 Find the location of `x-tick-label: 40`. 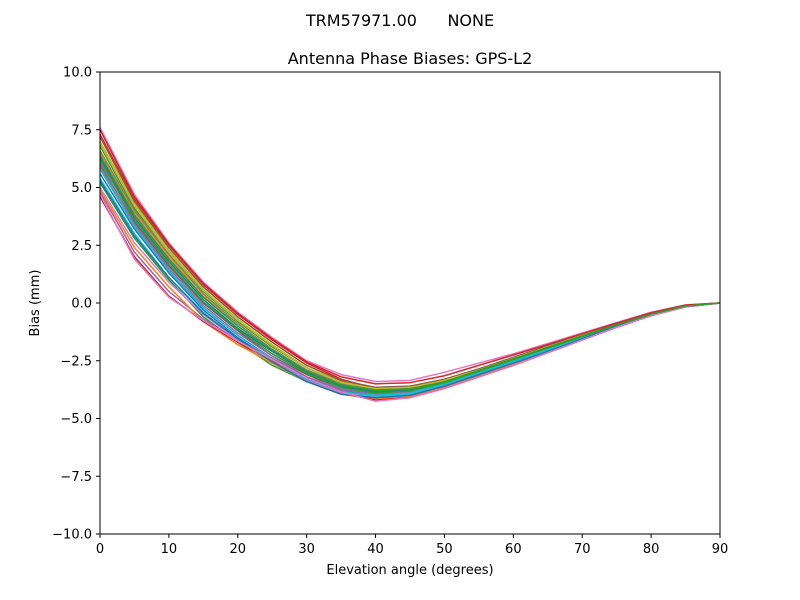

x-tick-label: 40 is located at coordinates (375, 549).